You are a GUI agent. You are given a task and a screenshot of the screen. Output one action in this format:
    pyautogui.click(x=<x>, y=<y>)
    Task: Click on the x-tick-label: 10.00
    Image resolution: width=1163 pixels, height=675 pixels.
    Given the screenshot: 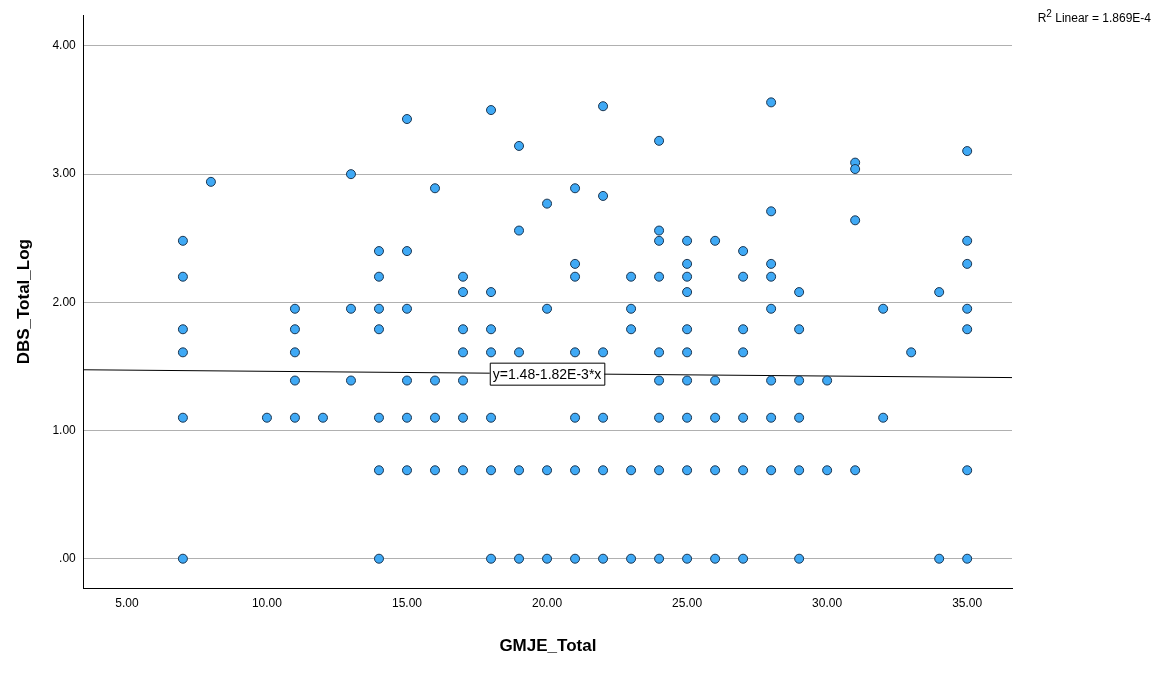 What is the action you would take?
    pyautogui.click(x=267, y=602)
    